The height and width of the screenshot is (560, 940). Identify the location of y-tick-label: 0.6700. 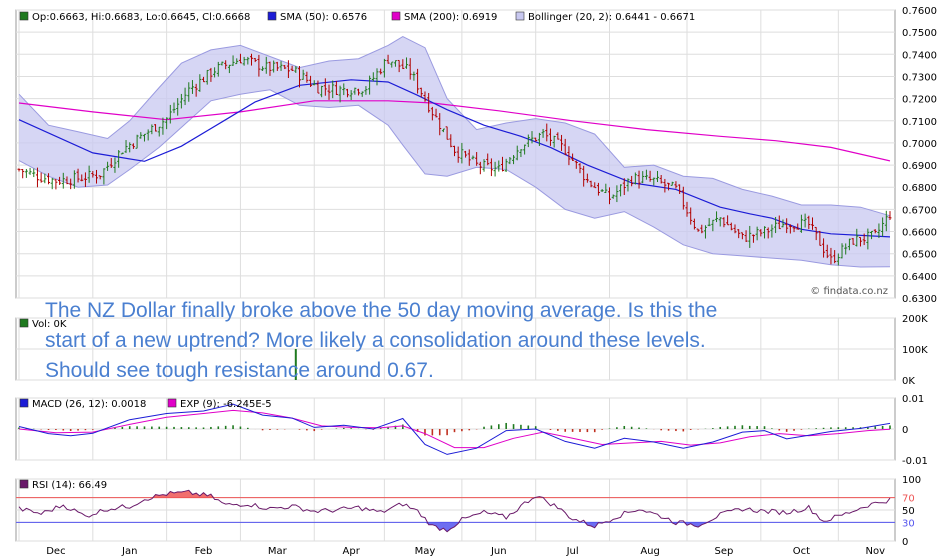
(919, 210).